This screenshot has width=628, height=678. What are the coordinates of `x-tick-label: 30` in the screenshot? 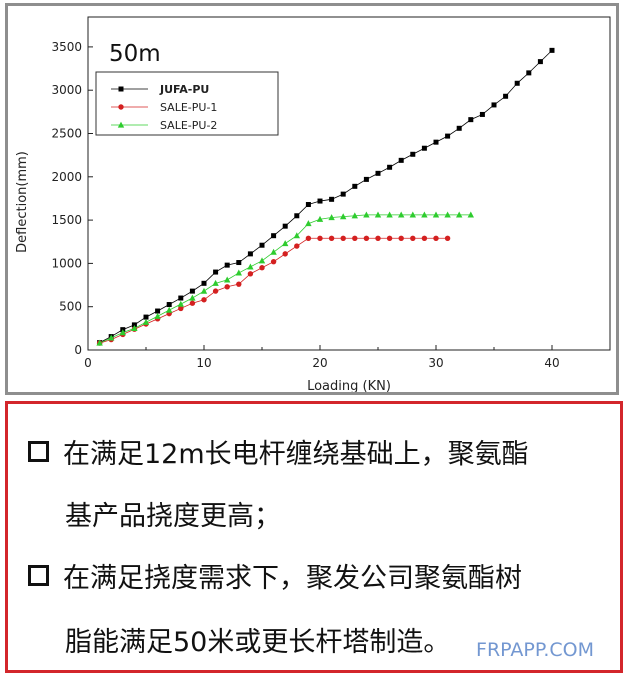 It's located at (435, 363).